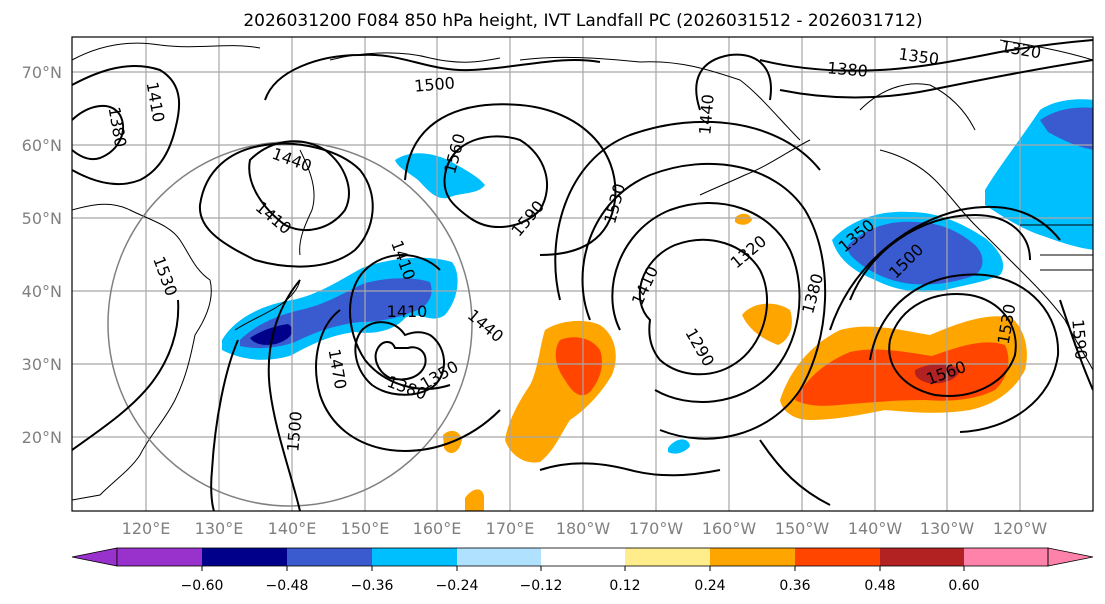 The image size is (1105, 604). What do you see at coordinates (474, 500) in the screenshot?
I see `ivt-region-small-c` at bounding box center [474, 500].